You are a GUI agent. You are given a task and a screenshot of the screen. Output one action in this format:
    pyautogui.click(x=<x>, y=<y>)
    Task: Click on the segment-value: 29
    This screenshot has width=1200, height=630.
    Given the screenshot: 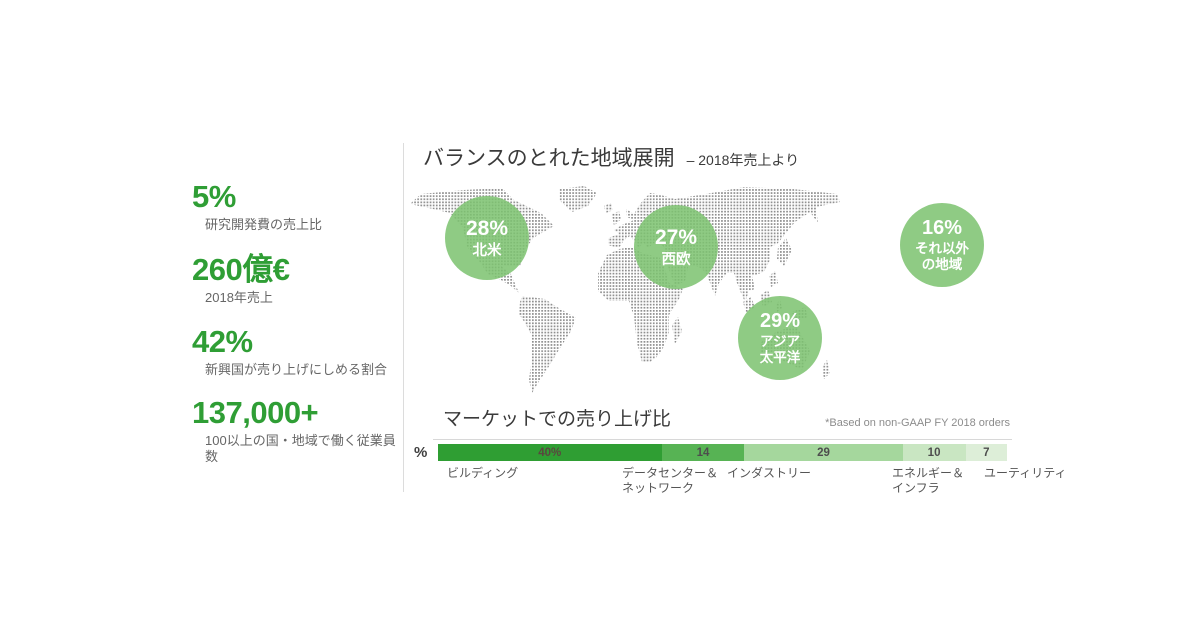 What is the action you would take?
    pyautogui.click(x=823, y=452)
    